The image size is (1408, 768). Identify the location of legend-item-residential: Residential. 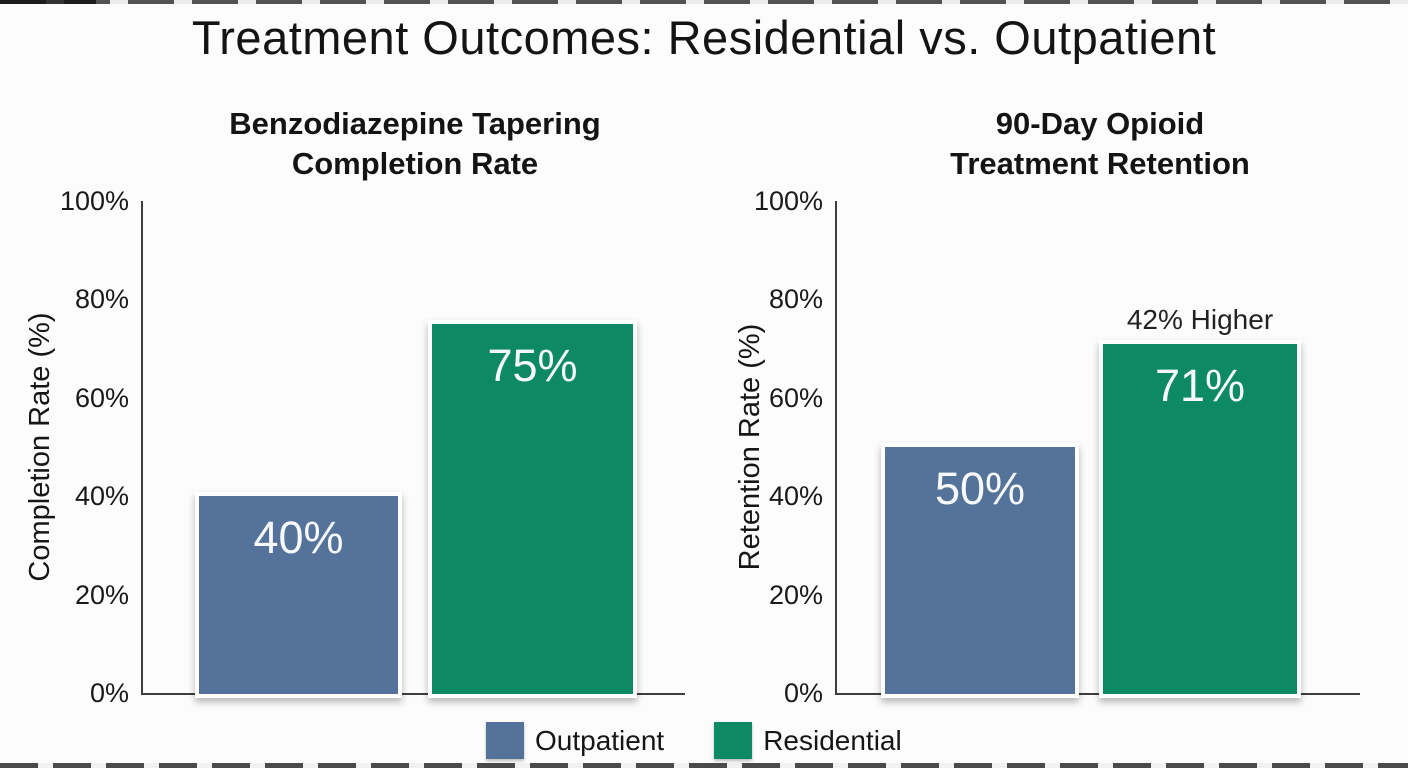
(808, 740).